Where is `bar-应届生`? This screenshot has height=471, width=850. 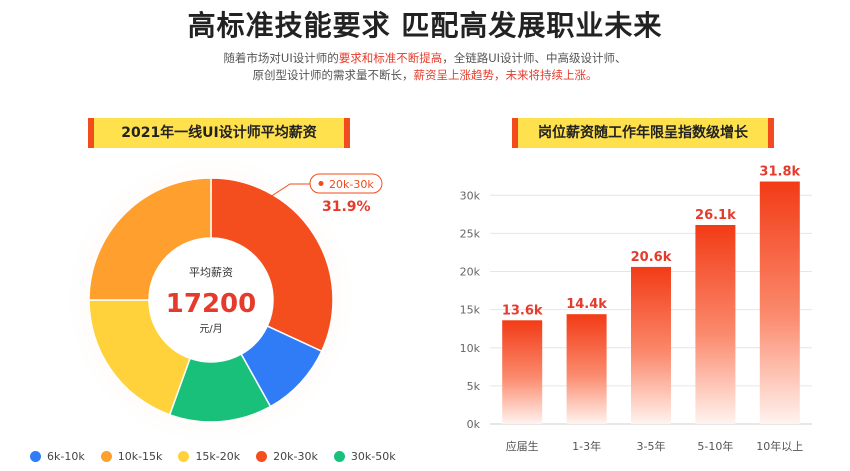 bar-应届生 is located at coordinates (522, 372).